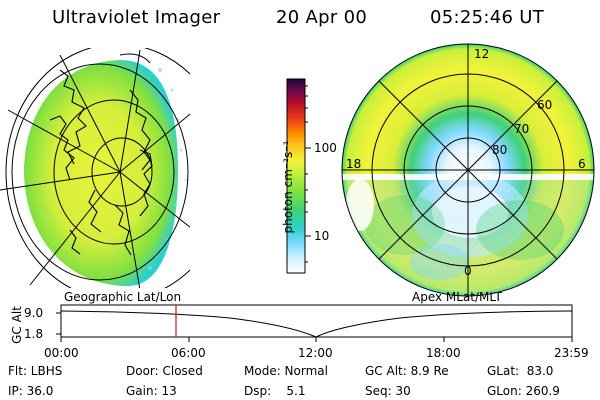 This screenshot has height=400, width=600. Describe the element at coordinates (286, 371) in the screenshot. I see `status-mode: Mode: Normal` at that location.